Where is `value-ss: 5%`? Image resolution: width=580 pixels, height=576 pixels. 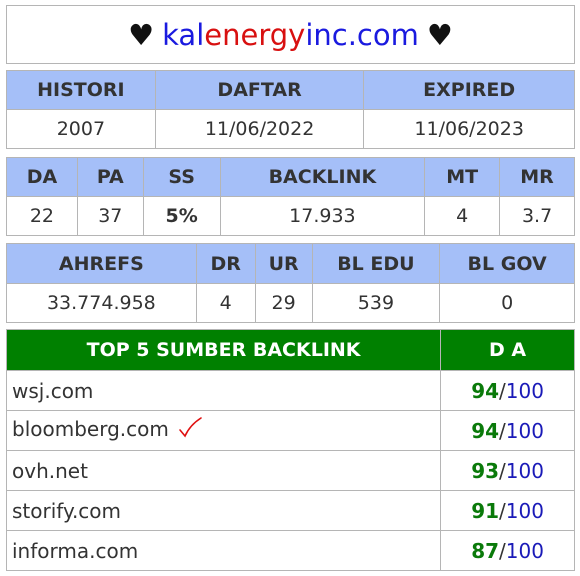
value-ss: 5% is located at coordinates (181, 216).